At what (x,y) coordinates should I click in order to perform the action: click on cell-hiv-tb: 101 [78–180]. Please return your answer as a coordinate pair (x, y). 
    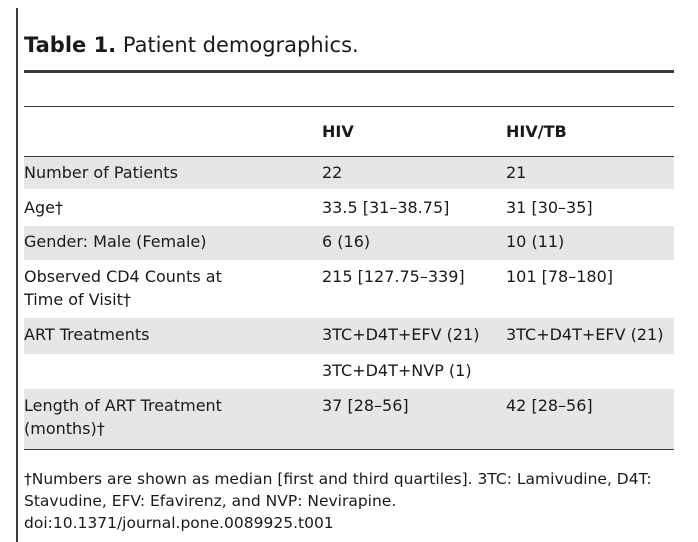
    Looking at the image, I should click on (560, 276).